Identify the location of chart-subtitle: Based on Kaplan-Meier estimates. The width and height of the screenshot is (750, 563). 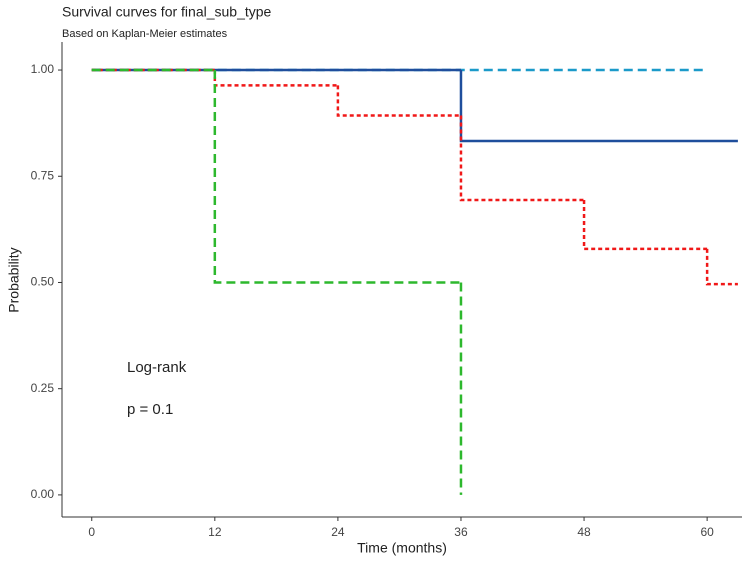
(145, 34).